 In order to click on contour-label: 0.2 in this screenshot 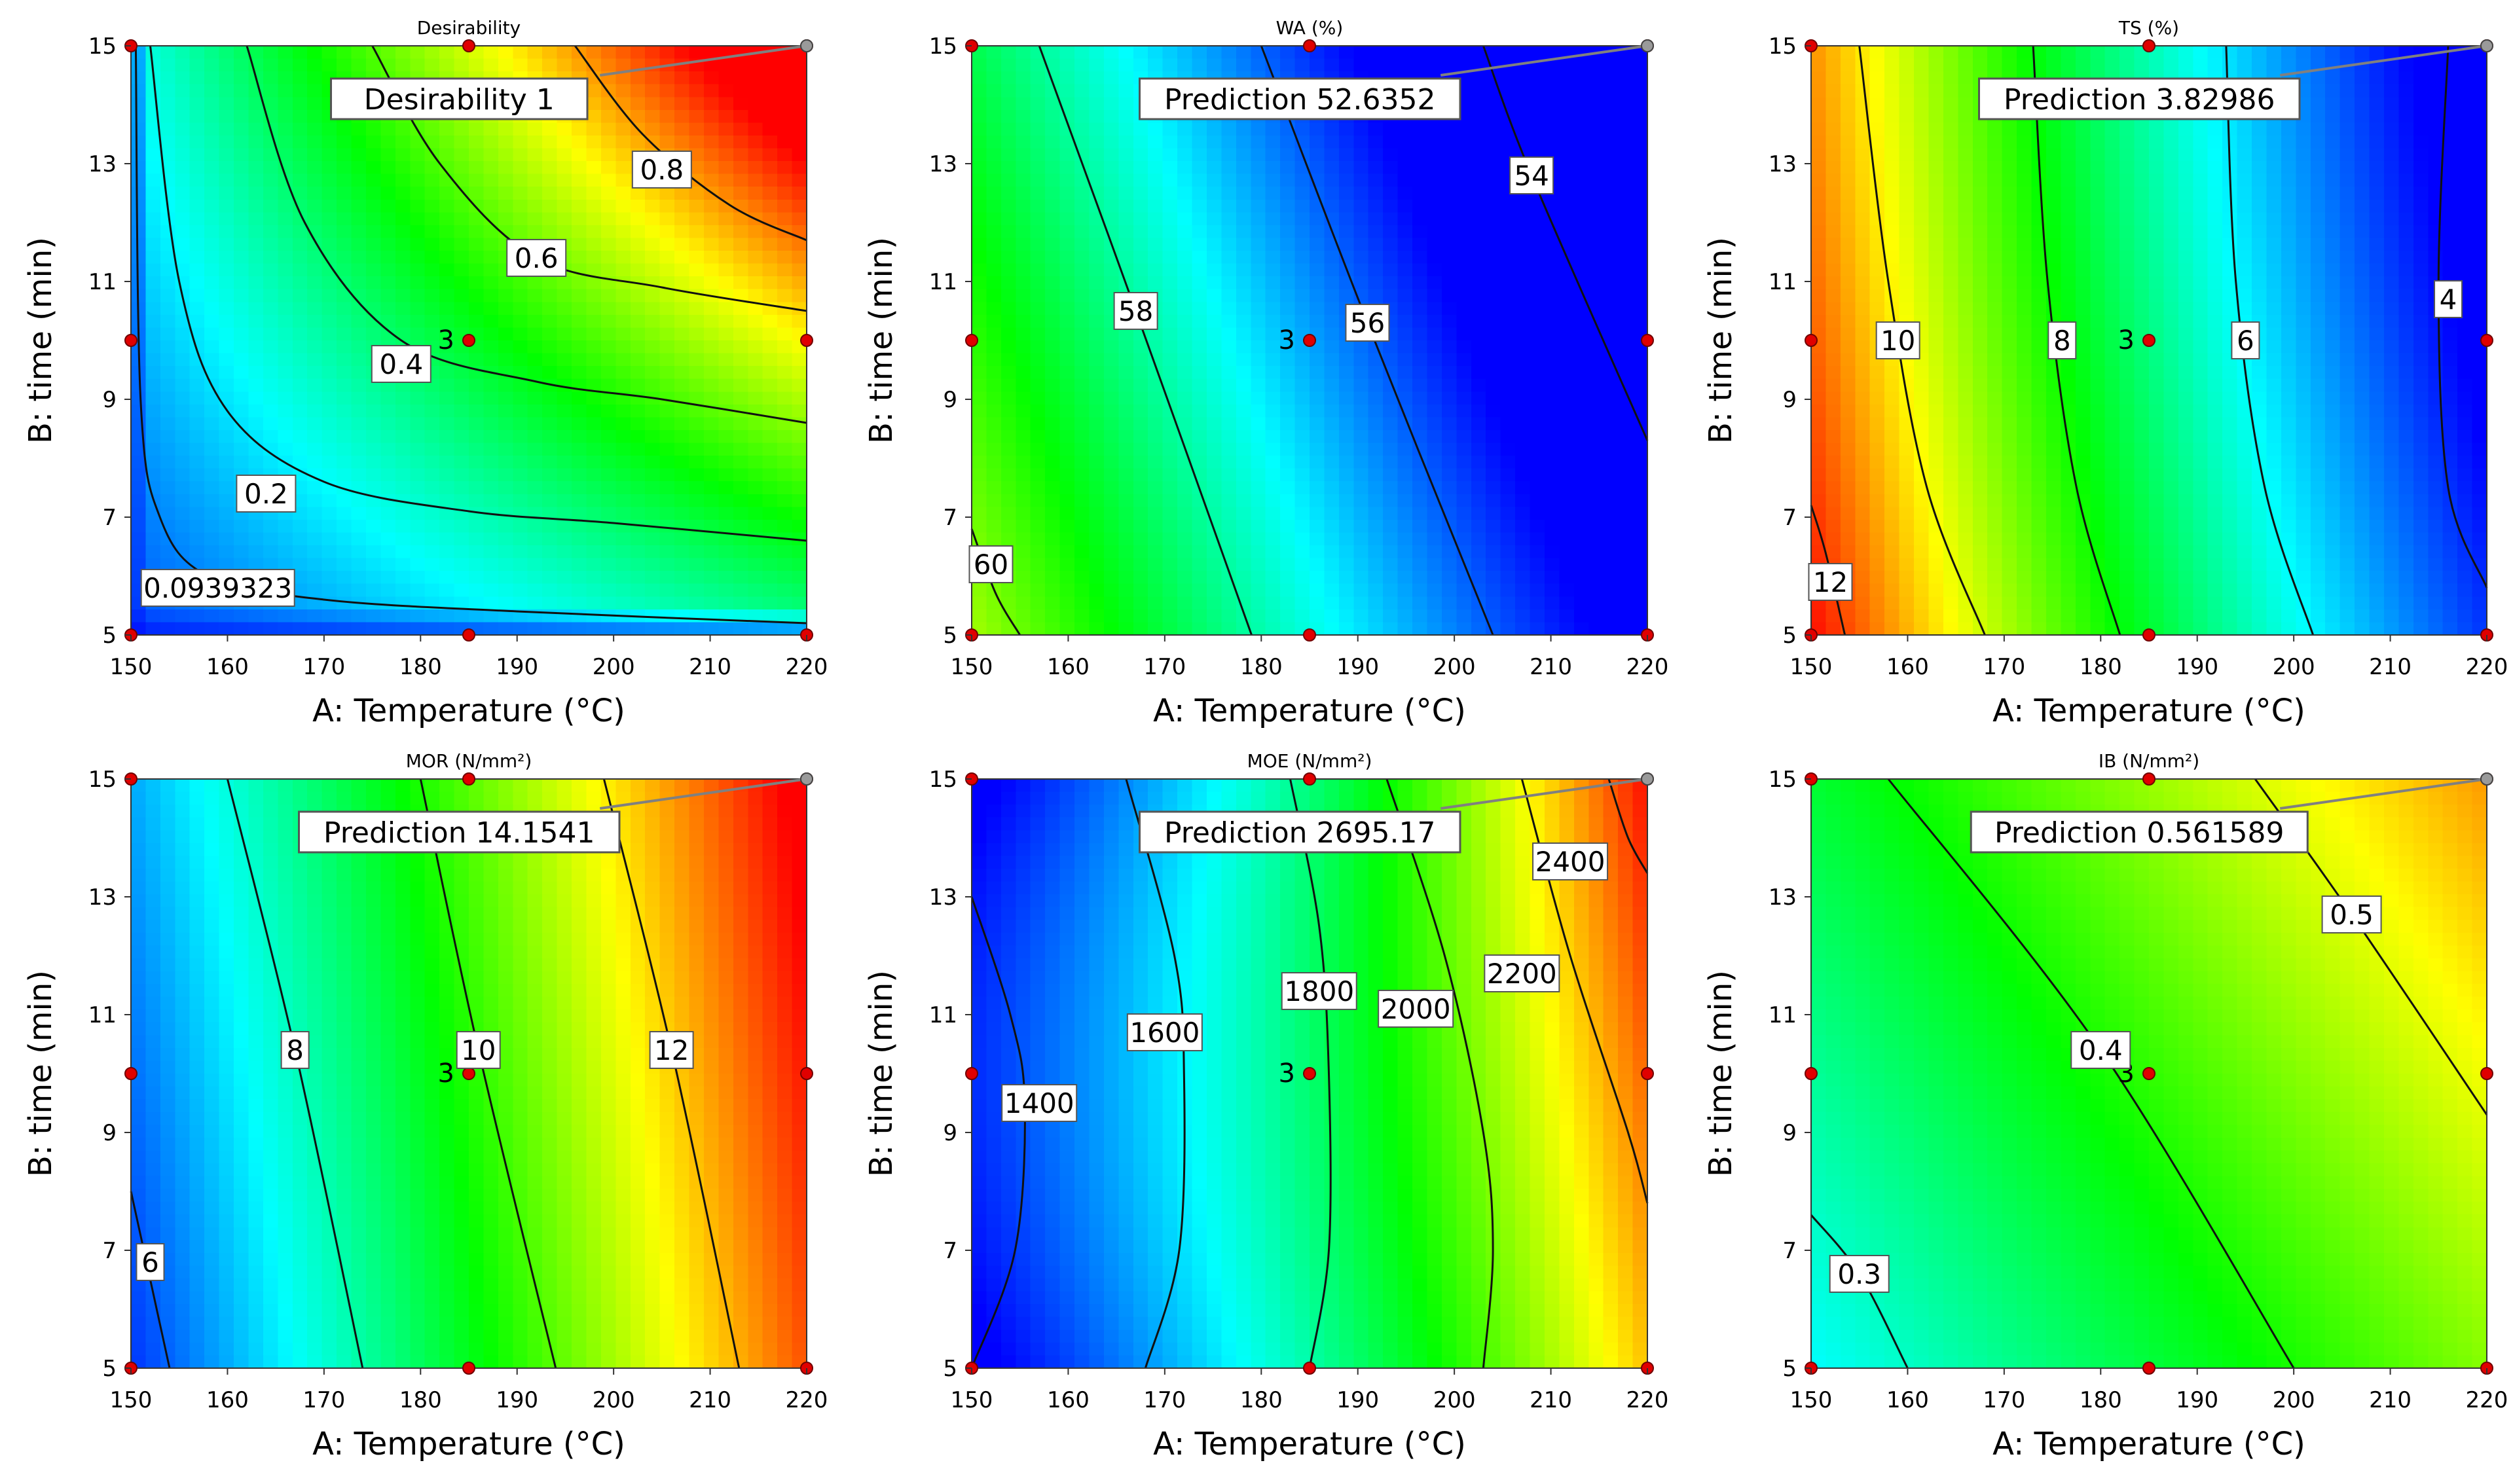, I will do `click(266, 494)`.